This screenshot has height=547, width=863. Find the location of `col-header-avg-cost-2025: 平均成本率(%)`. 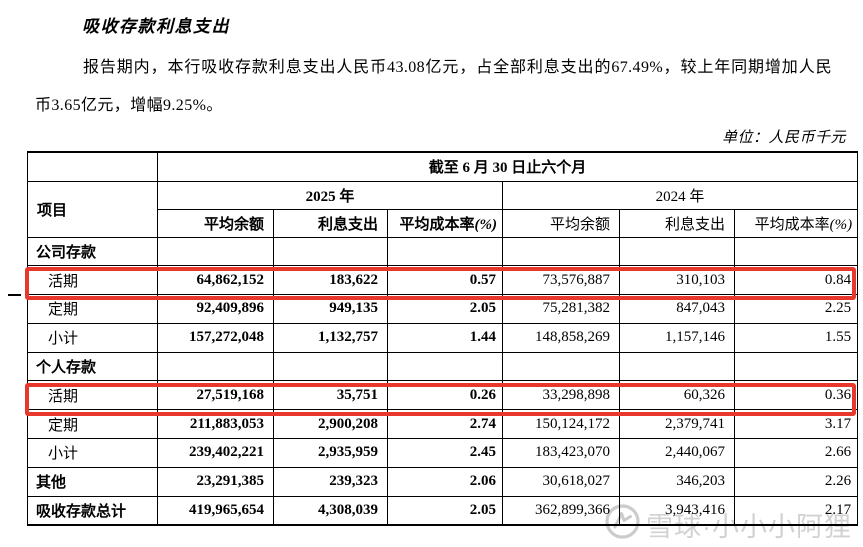

col-header-avg-cost-2025: 平均成本率(%) is located at coordinates (445, 223).